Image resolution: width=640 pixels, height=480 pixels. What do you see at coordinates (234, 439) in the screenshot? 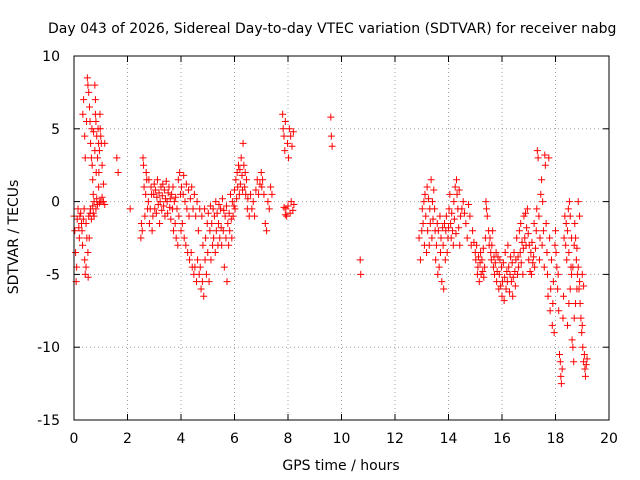
I see `x-tick-label: 6` at bounding box center [234, 439].